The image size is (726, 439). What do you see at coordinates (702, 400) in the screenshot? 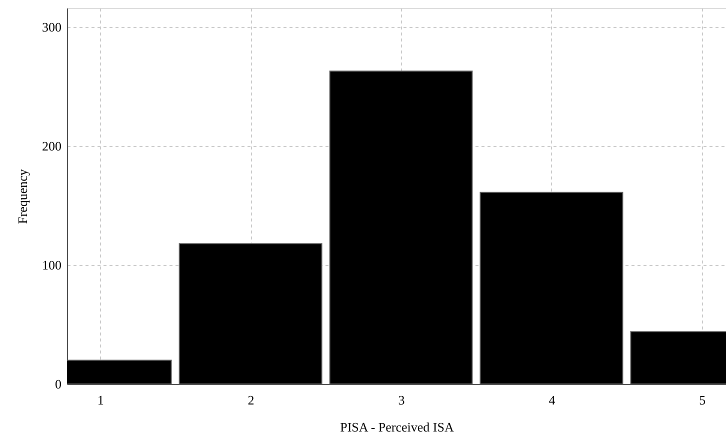
I see `x-tick-label: 5` at bounding box center [702, 400].